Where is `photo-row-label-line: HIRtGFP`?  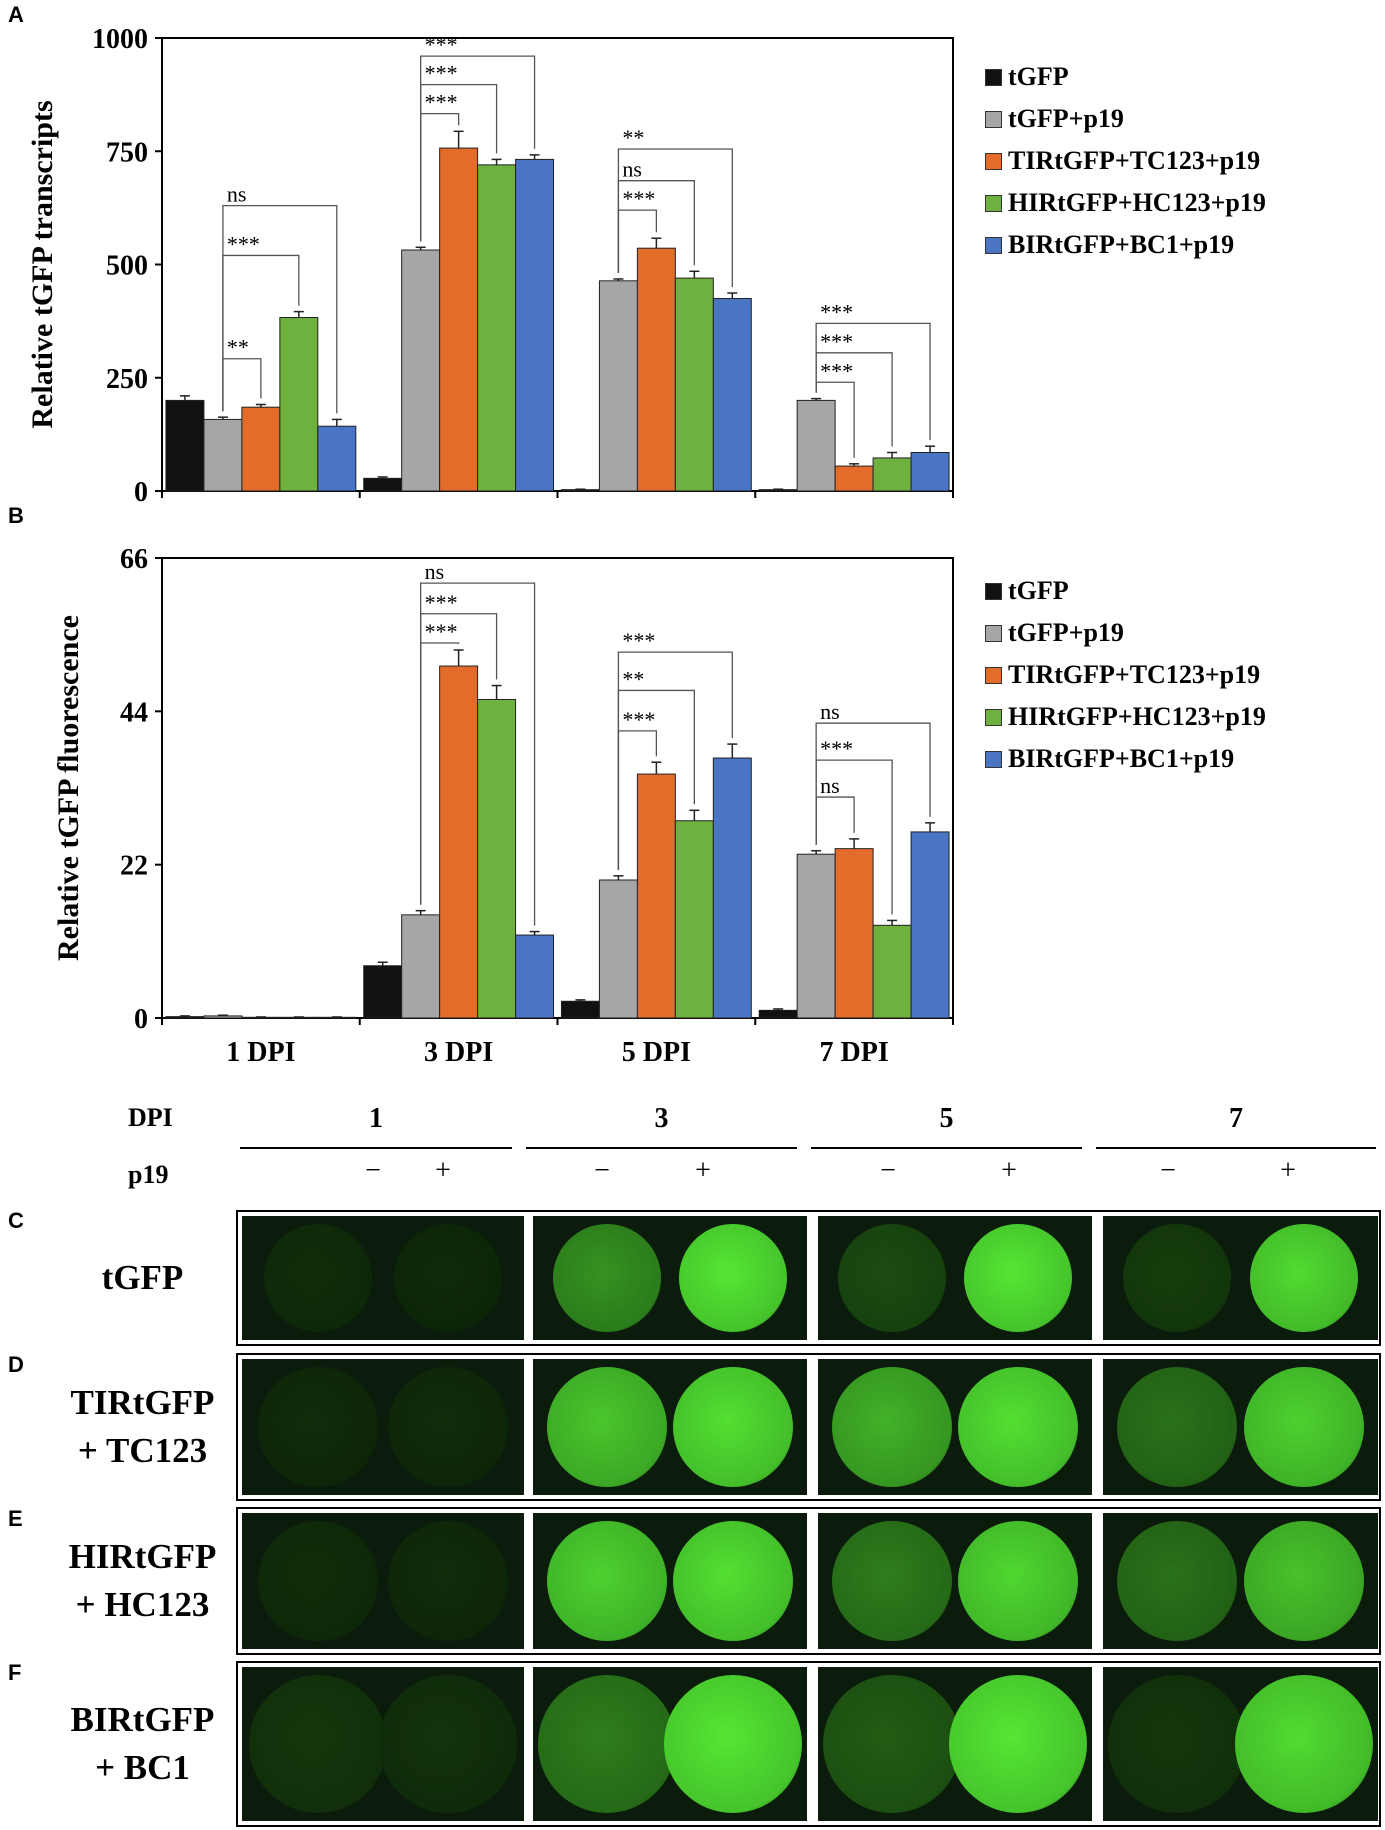 photo-row-label-line: HIRtGFP is located at coordinates (142, 1556).